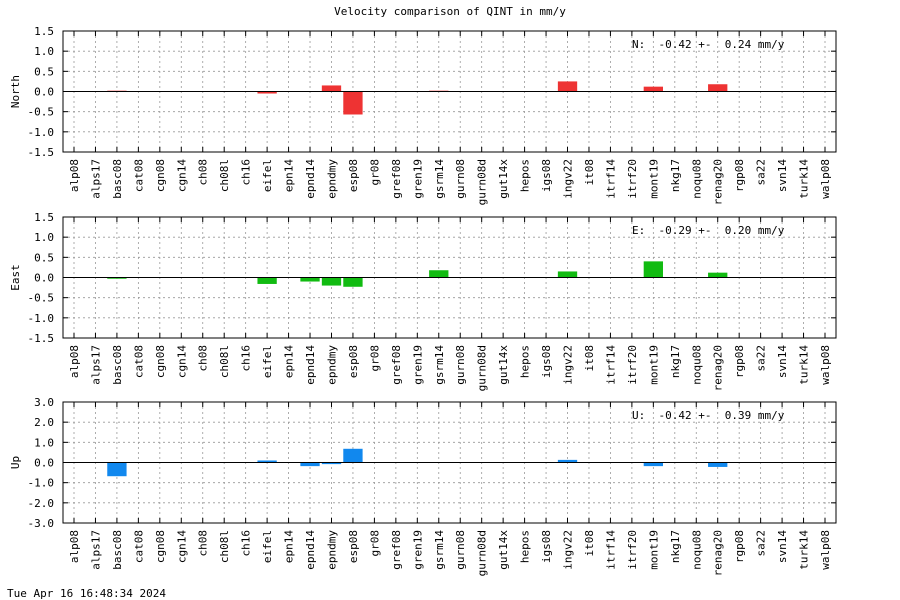 This screenshot has height=600, width=900. I want to click on chart-title: Velocity comparison of QINT in mm/y, so click(450, 11).